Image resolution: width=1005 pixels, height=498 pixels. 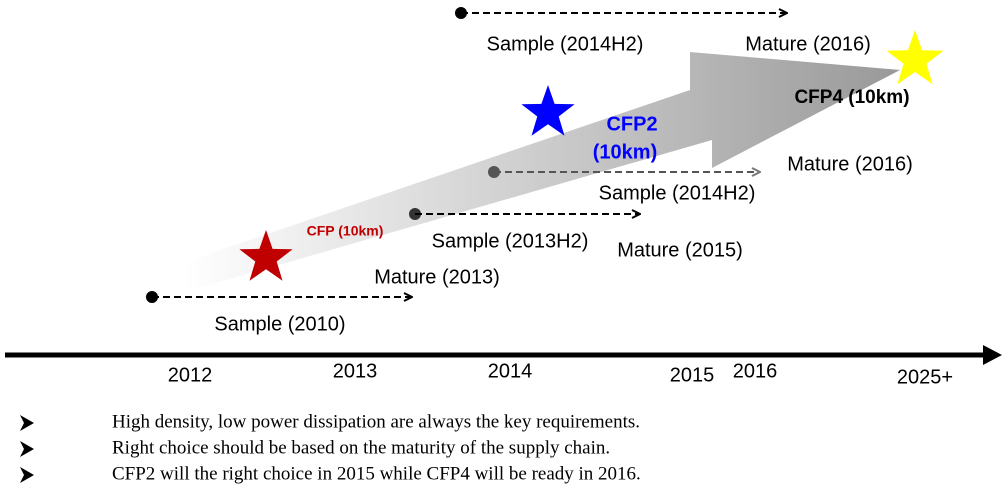 What do you see at coordinates (755, 371) in the screenshot?
I see `tick-label: 2016` at bounding box center [755, 371].